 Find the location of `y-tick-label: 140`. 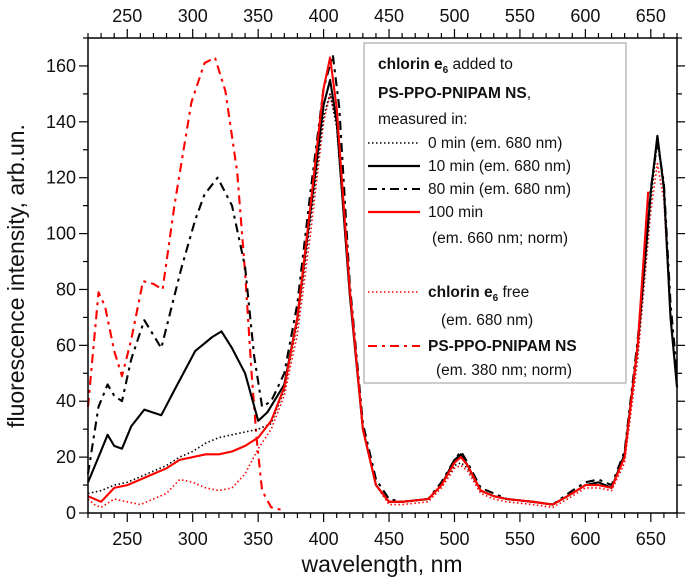

y-tick-label: 140 is located at coordinates (61, 122).